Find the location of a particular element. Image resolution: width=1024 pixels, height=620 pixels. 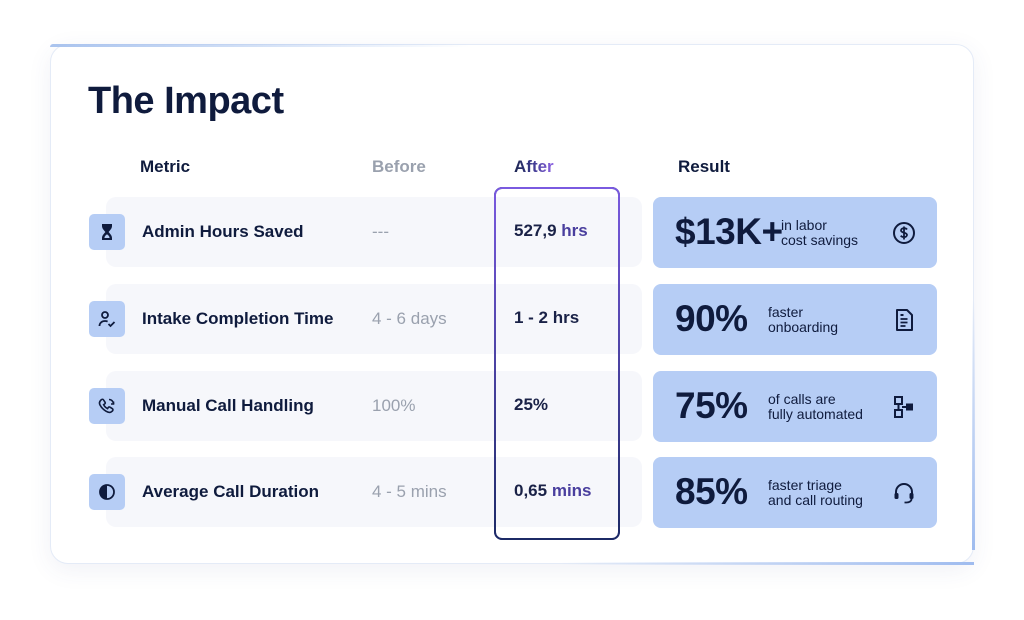

document-icon is located at coordinates (904, 320).